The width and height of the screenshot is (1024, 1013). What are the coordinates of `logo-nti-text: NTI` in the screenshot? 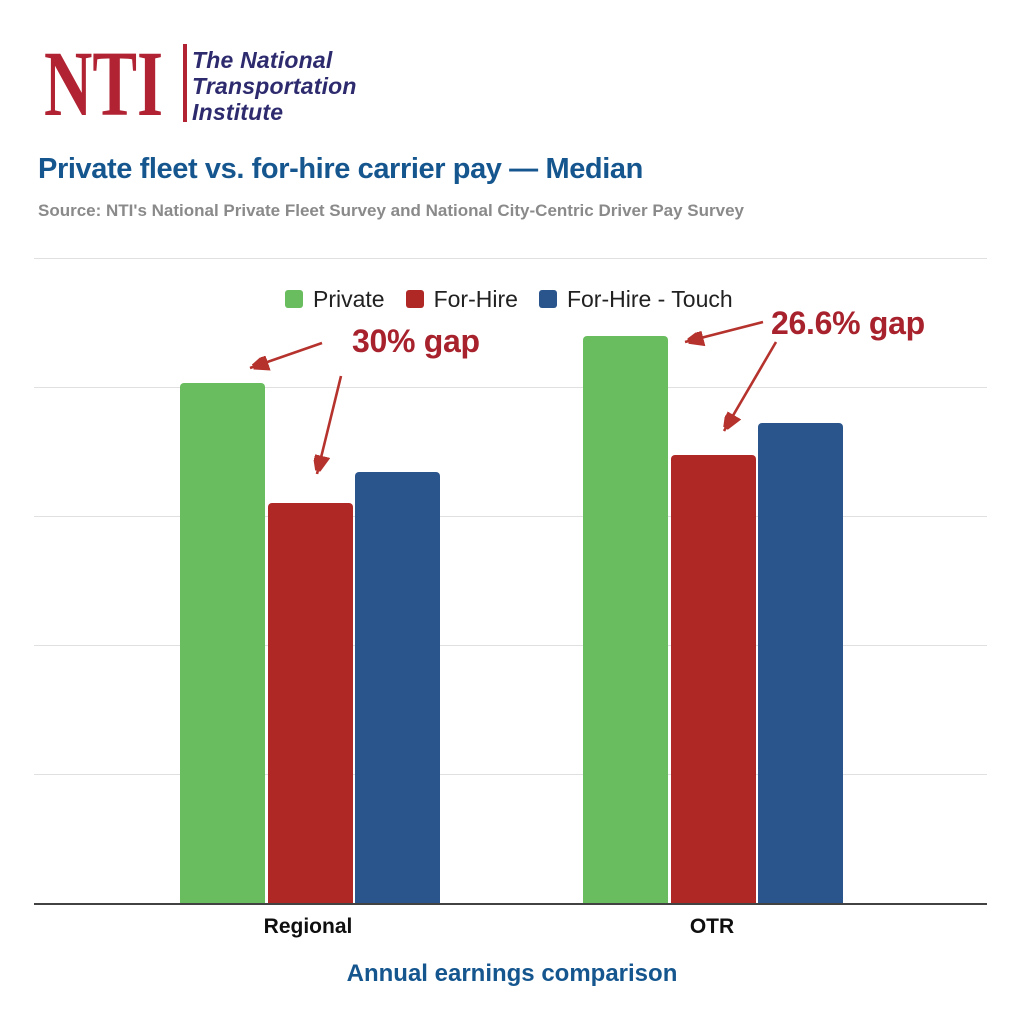 It's located at (104, 84).